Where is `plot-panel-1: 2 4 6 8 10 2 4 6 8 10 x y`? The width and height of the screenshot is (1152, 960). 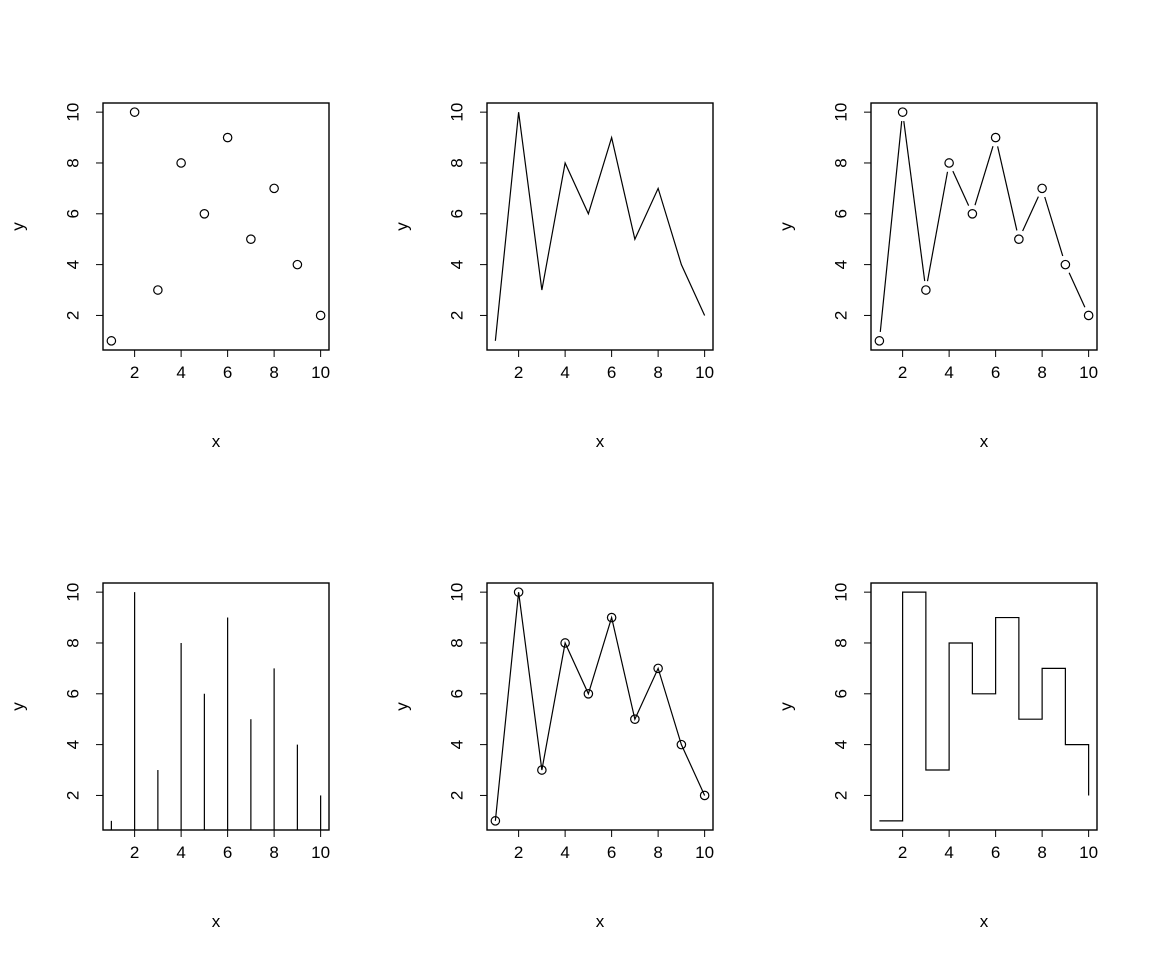 plot-panel-1: 2 4 6 8 10 2 4 6 8 10 x y is located at coordinates (169, 276).